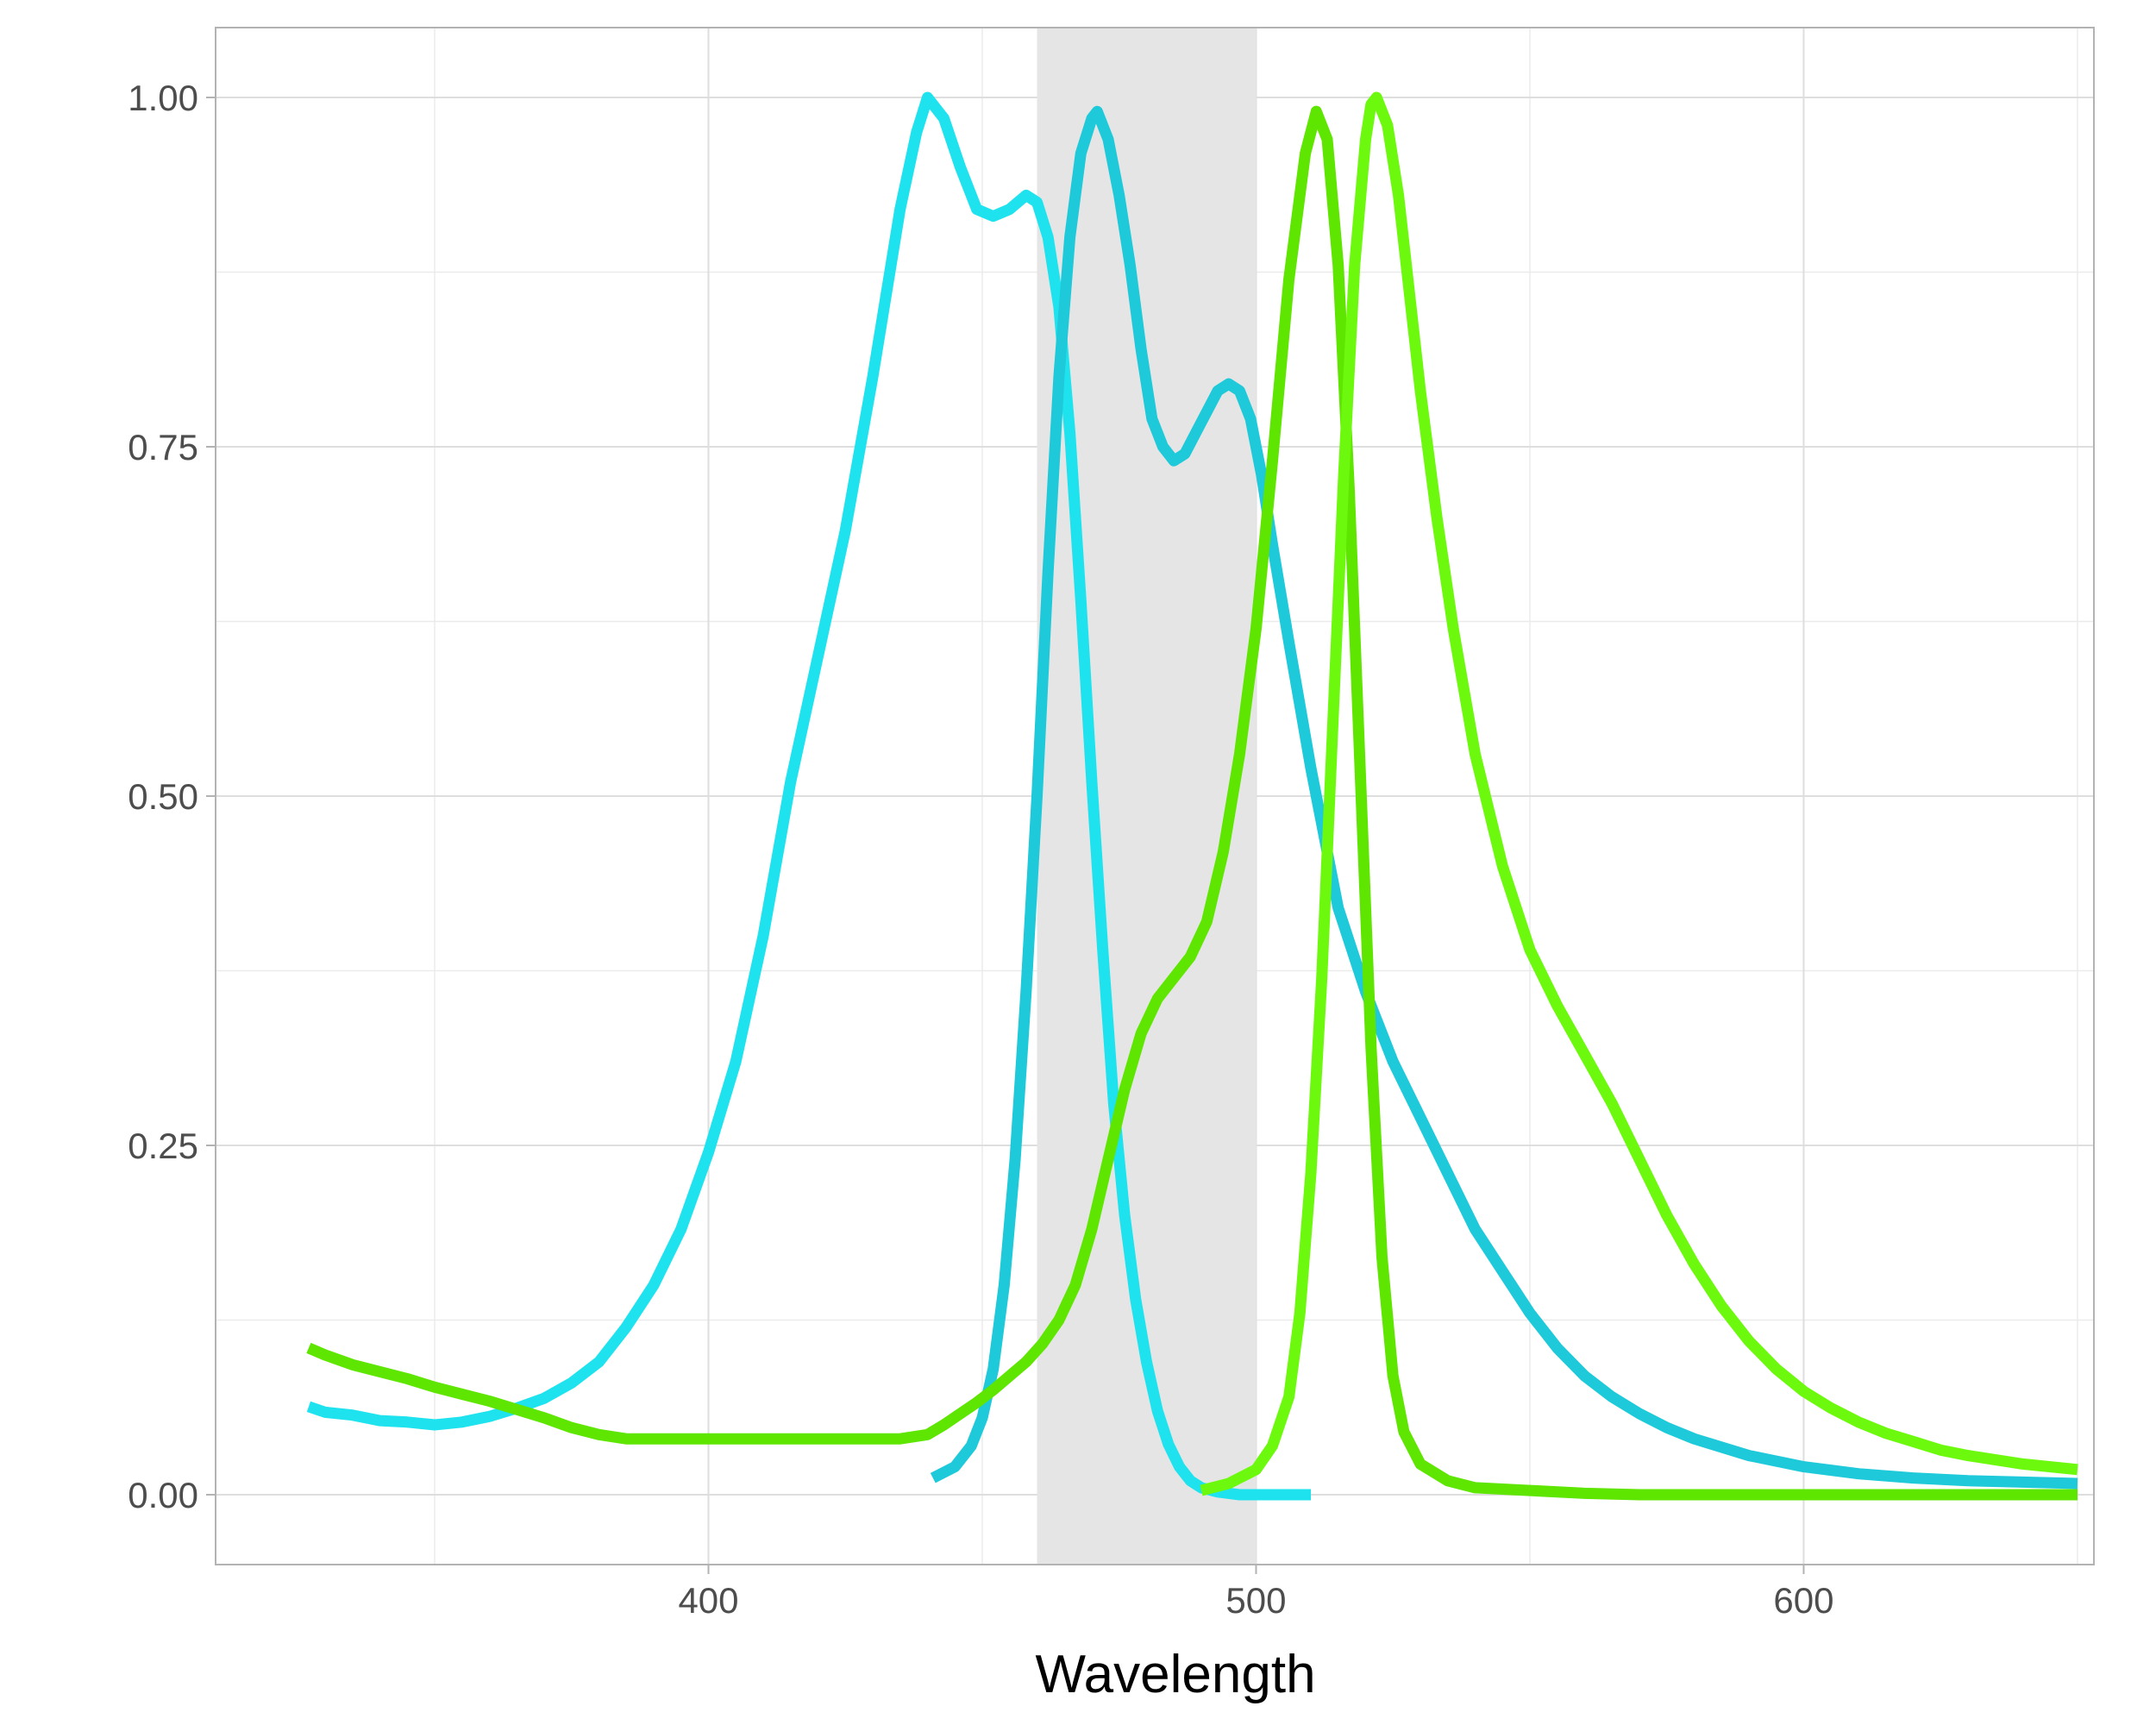 The height and width of the screenshot is (1725, 2156). What do you see at coordinates (163, 1146) in the screenshot?
I see `y-tick-label: 0.25` at bounding box center [163, 1146].